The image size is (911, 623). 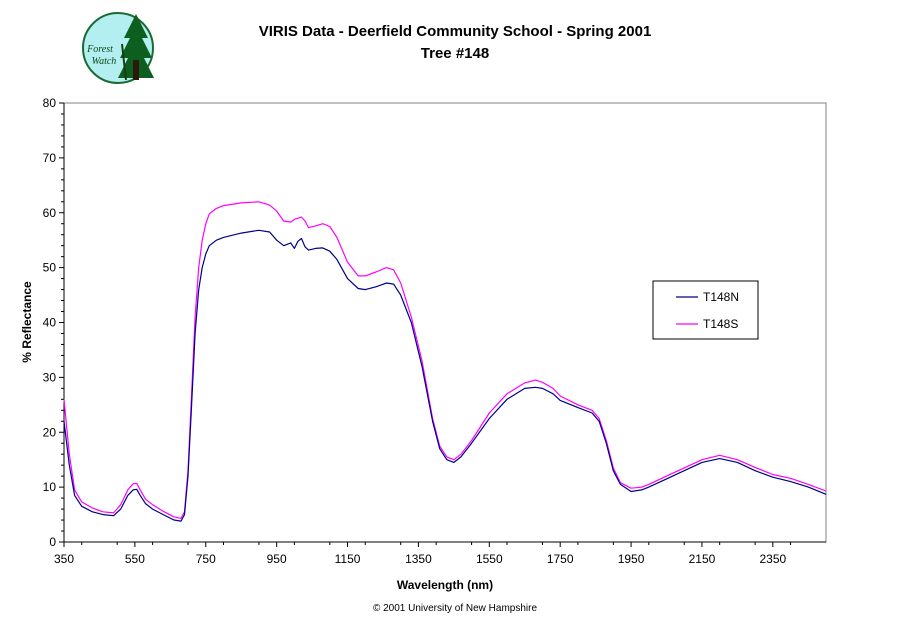 What do you see at coordinates (135, 559) in the screenshot?
I see `x-tick-label: 550` at bounding box center [135, 559].